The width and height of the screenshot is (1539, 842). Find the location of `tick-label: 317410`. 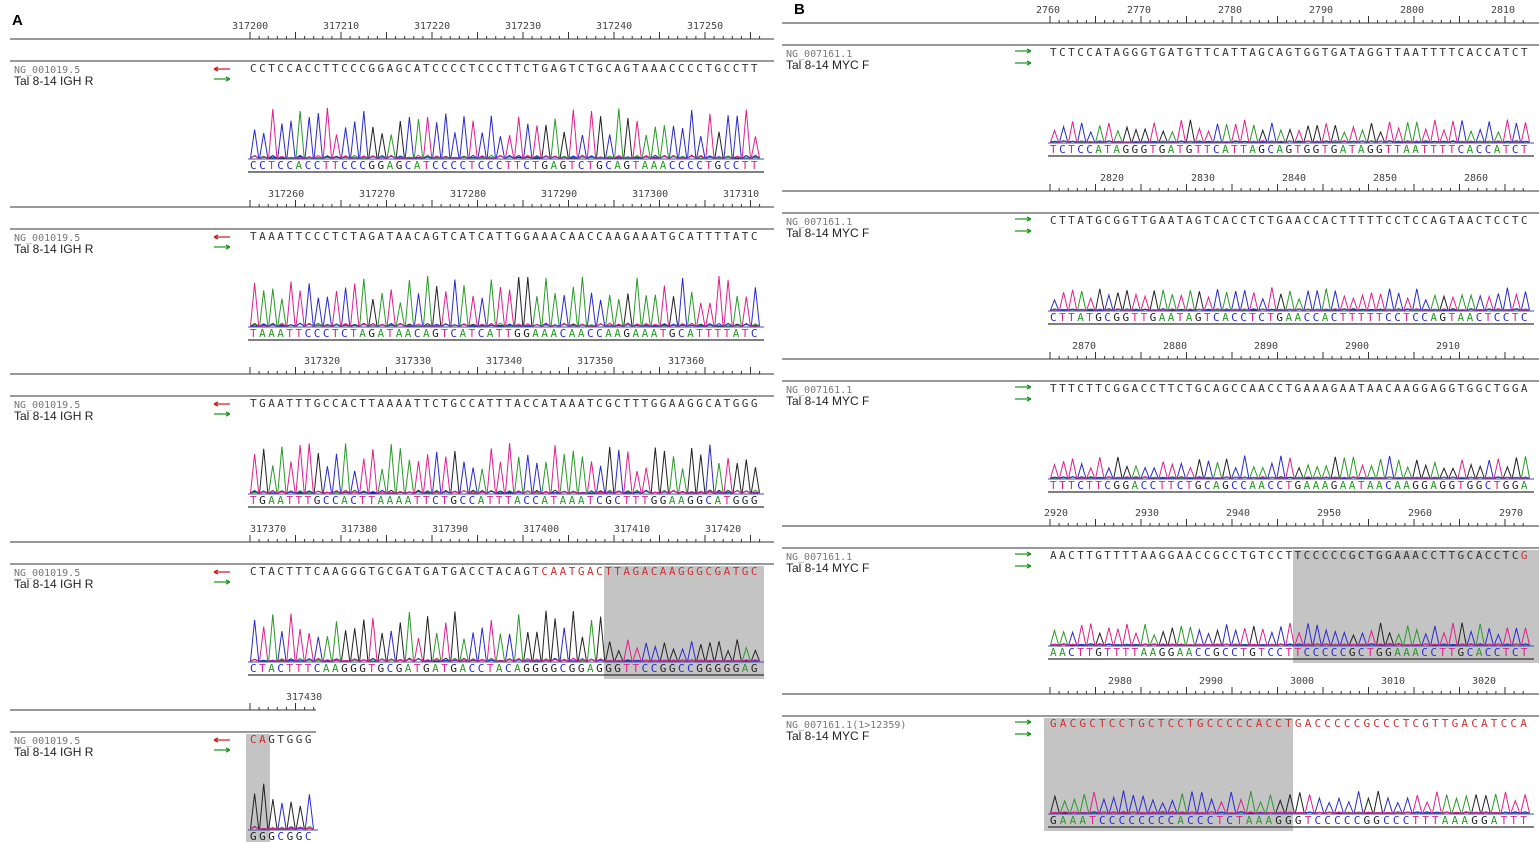

tick-label: 317410 is located at coordinates (632, 529).